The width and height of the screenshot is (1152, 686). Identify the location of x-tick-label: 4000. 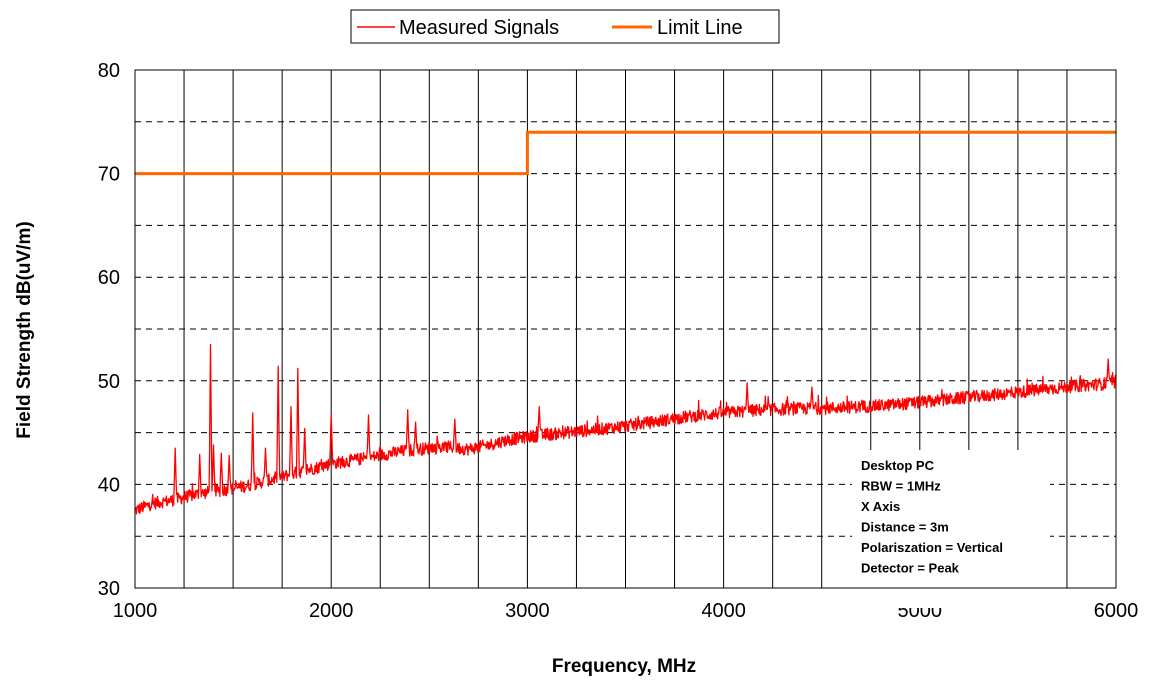
(723, 611).